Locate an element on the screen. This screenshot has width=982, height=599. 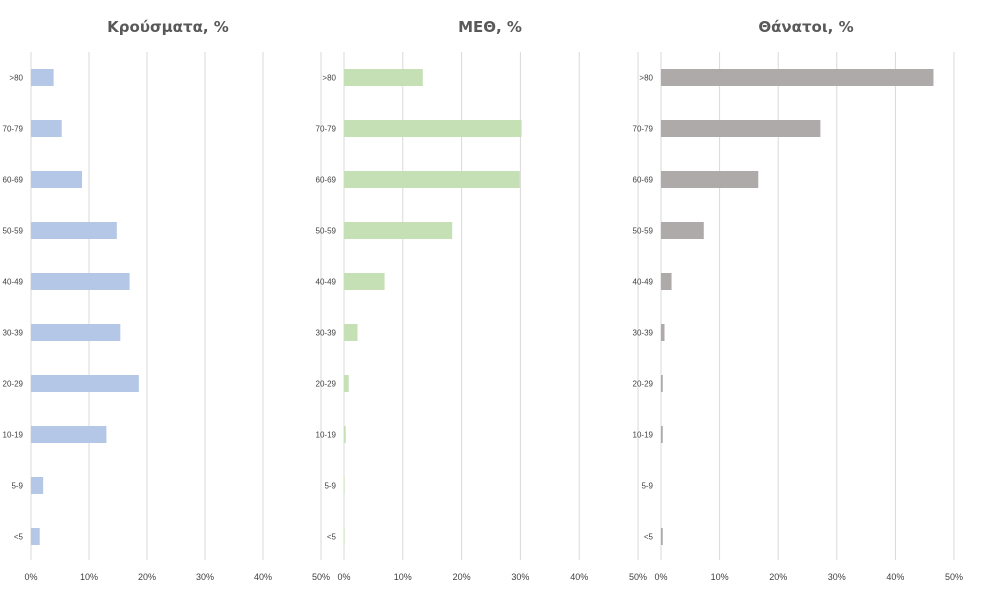
chart-title: Κρούσματα, % is located at coordinates (168, 27).